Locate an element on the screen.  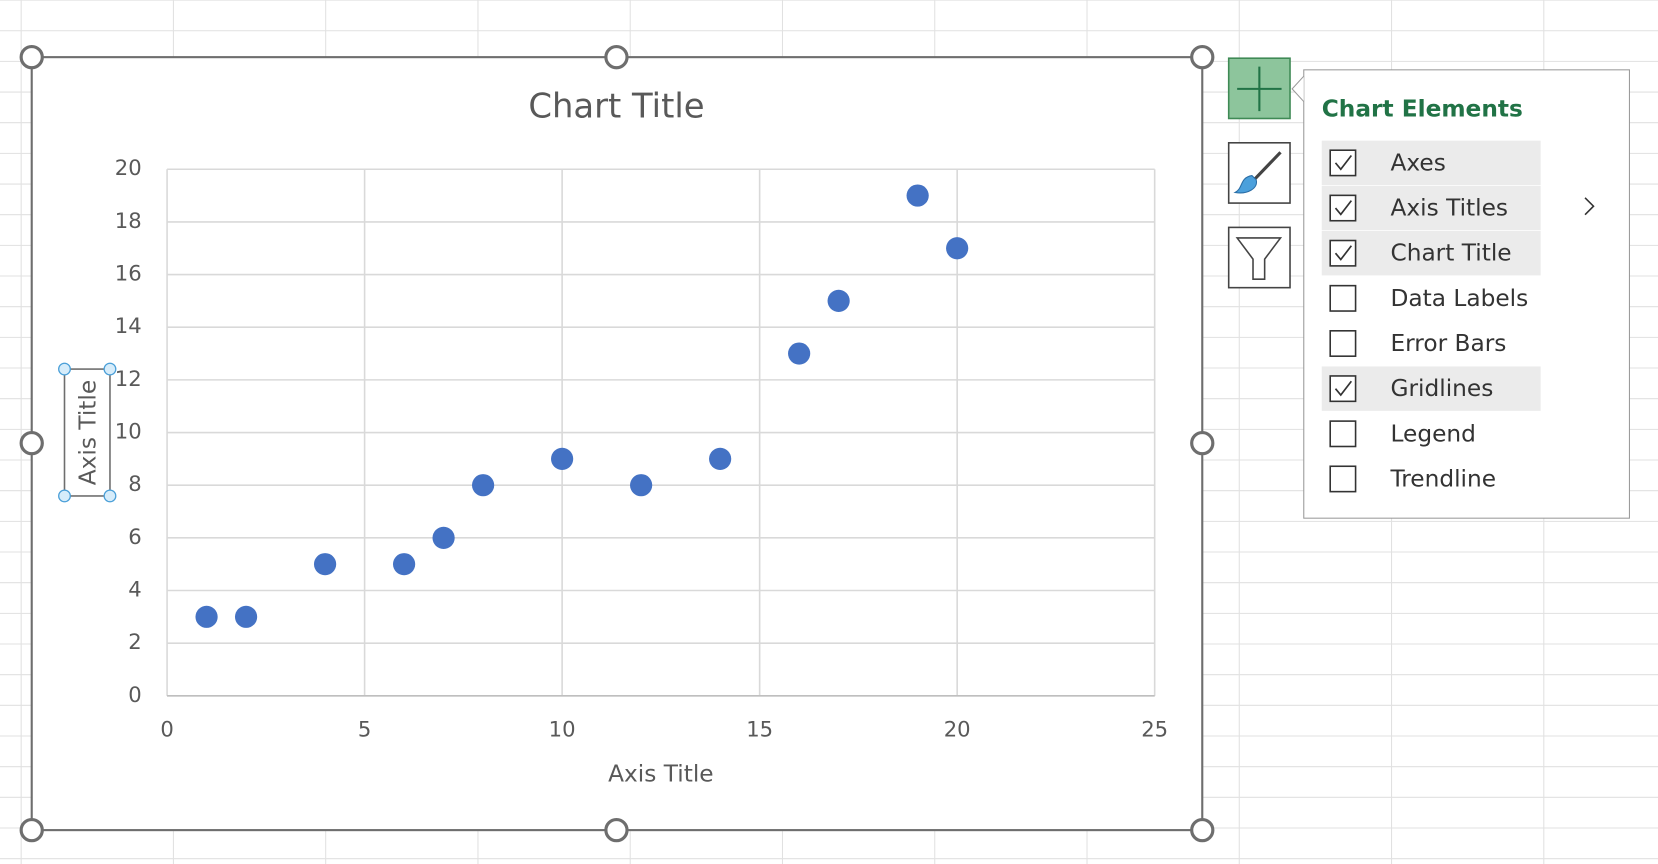
y-axis-title: Axis Title is located at coordinates (87, 432).